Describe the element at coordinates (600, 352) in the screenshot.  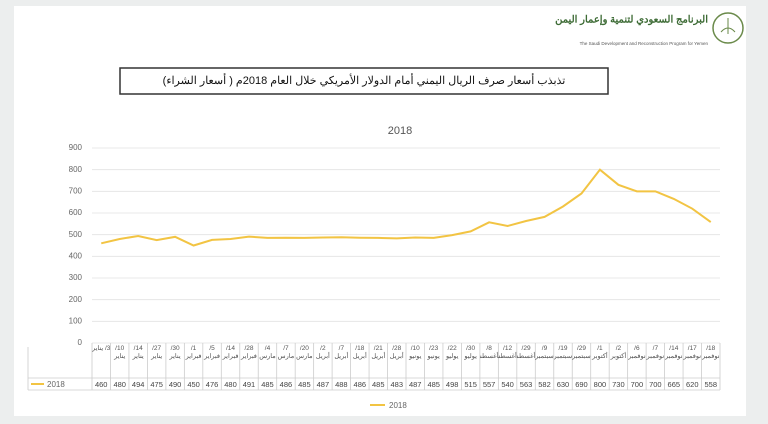
I see `x-tick-label: 1/ أكتوبر` at that location.